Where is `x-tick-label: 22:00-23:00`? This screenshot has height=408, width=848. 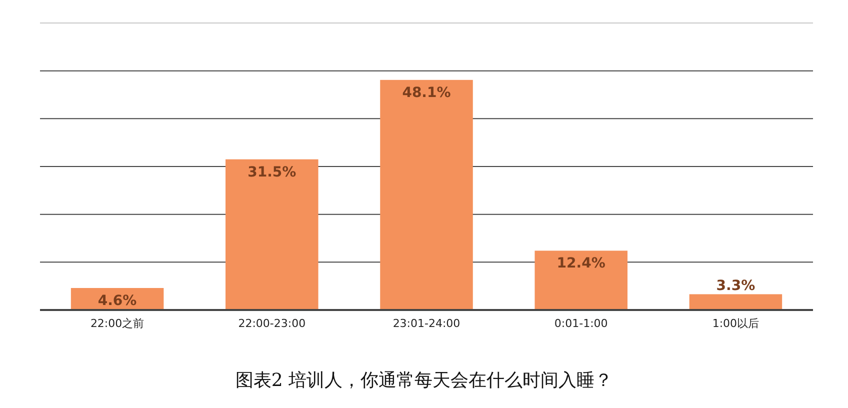
x-tick-label: 22:00-23:00 is located at coordinates (272, 323).